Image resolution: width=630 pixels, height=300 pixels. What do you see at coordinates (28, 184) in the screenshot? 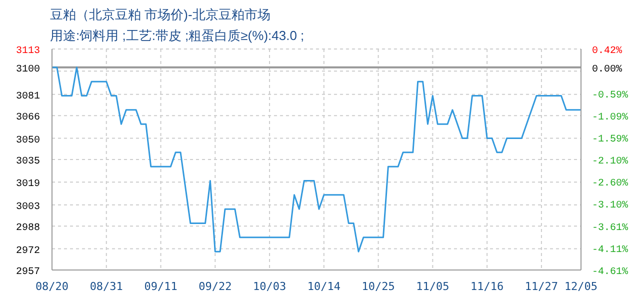
I see `y-tick-label: 3019` at bounding box center [28, 184].